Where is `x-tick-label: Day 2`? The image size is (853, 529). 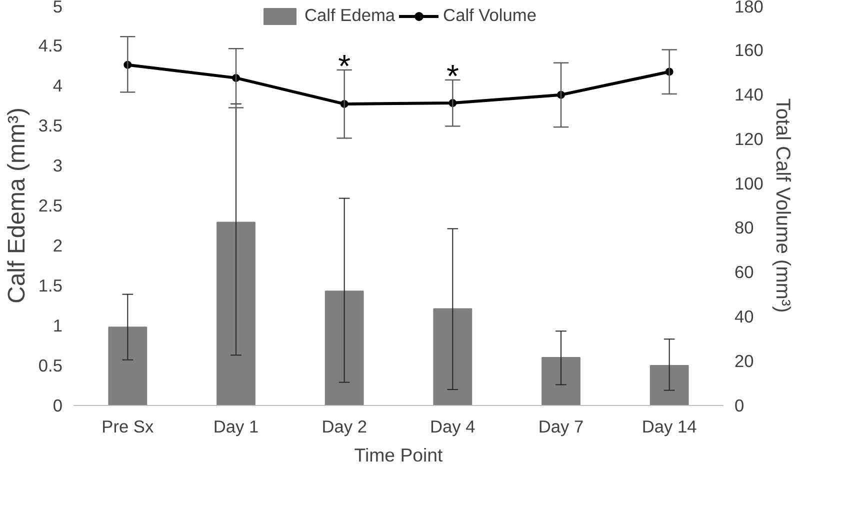 x-tick-label: Day 2 is located at coordinates (344, 426).